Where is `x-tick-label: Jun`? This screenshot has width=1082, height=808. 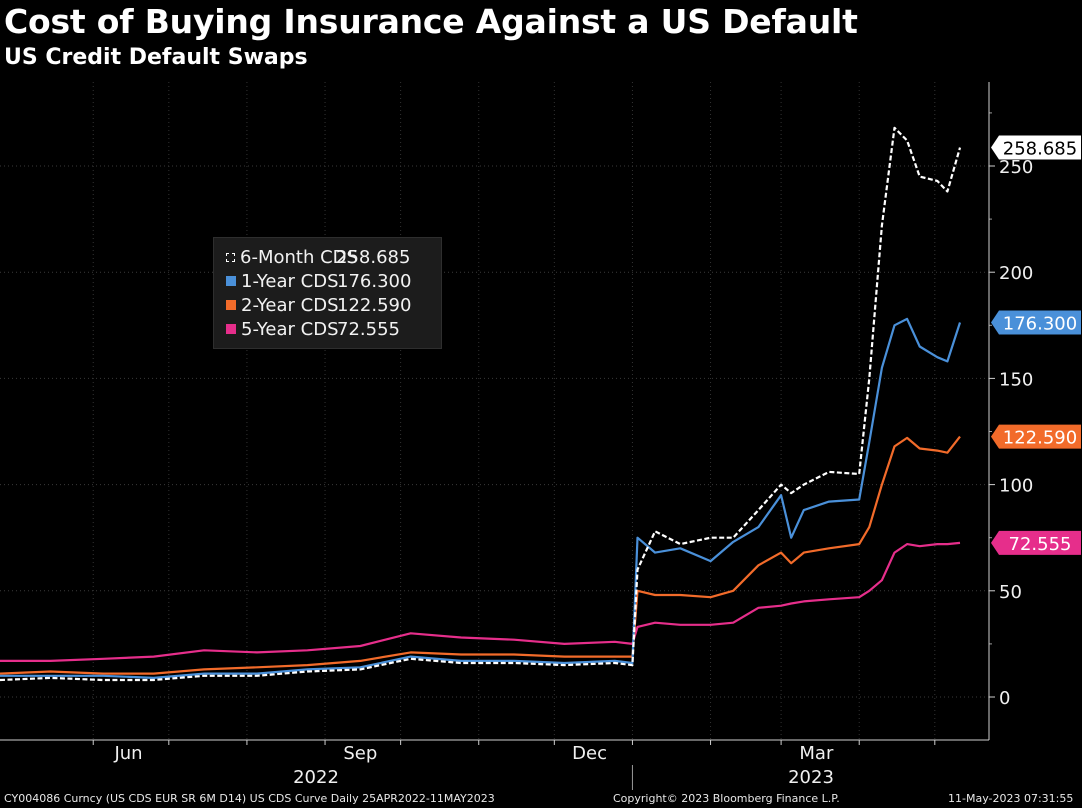 x-tick-label: Jun is located at coordinates (127, 753).